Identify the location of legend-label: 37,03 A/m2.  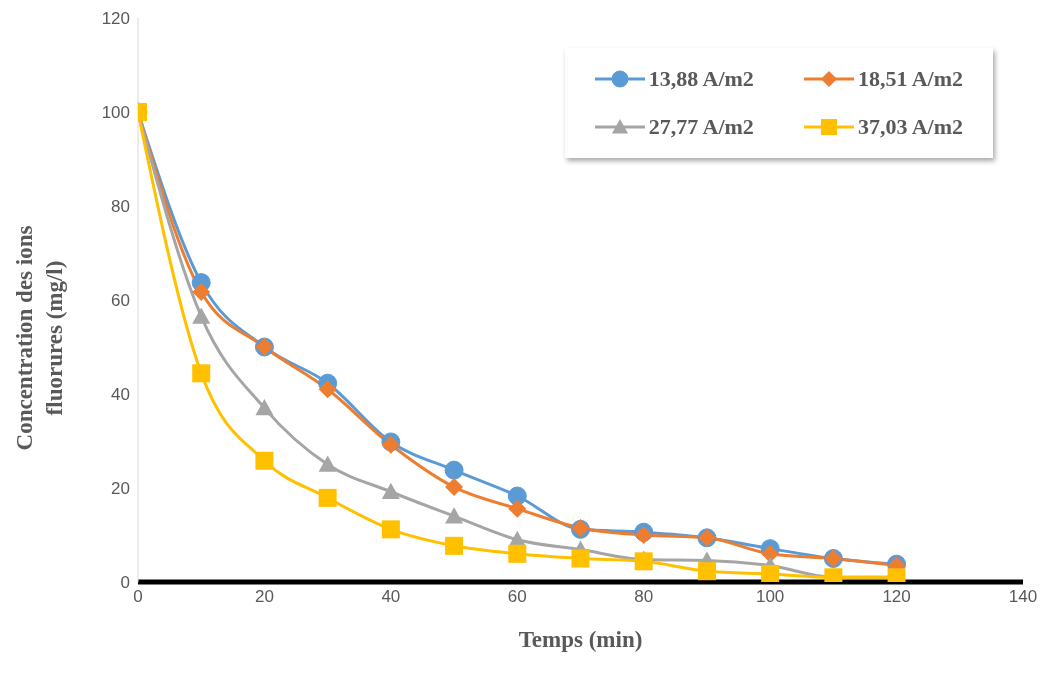
(910, 127).